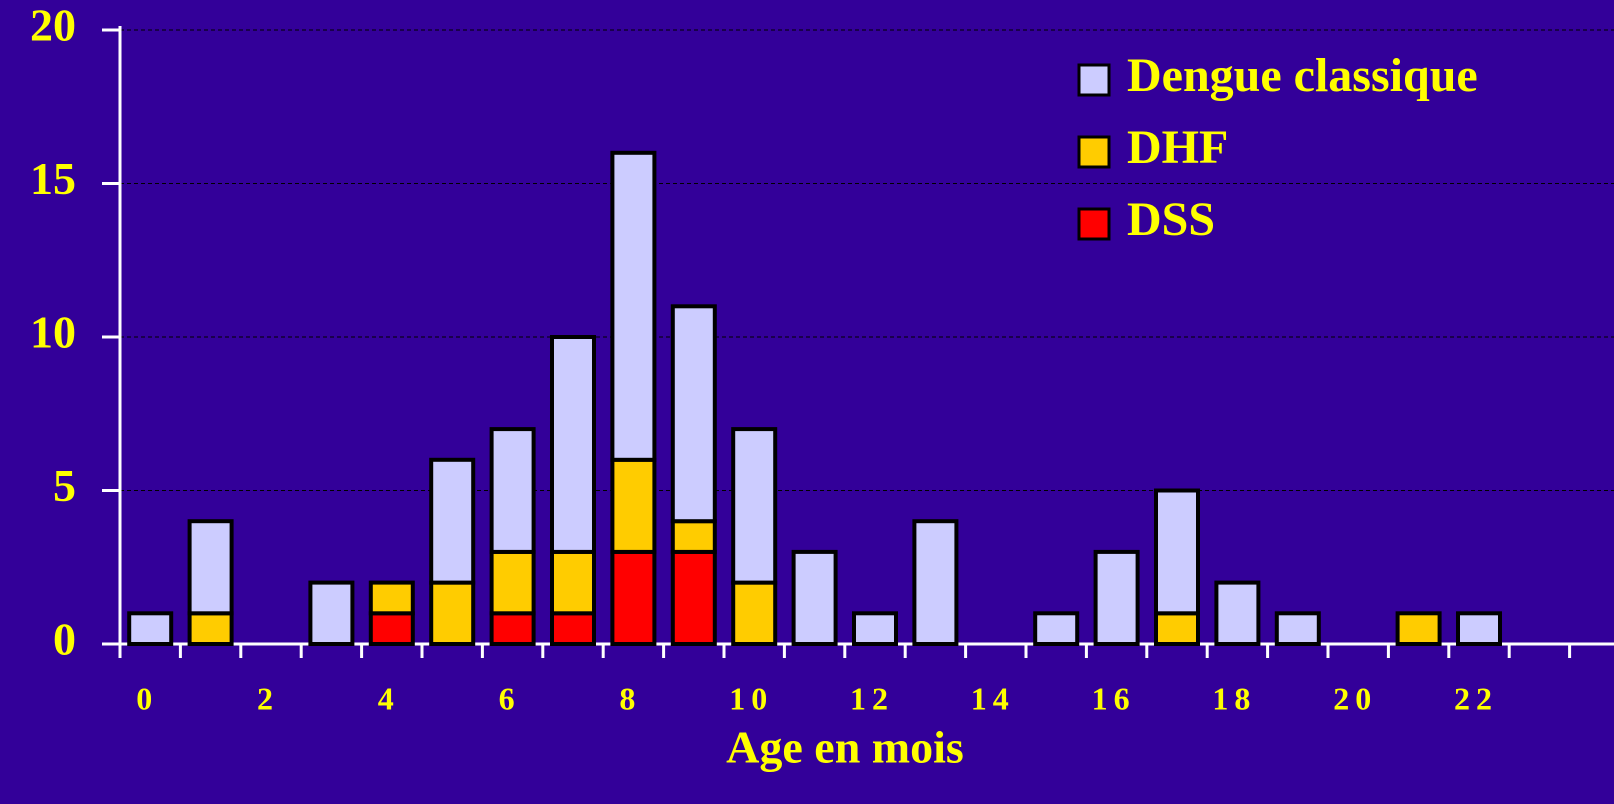 Image resolution: width=1614 pixels, height=804 pixels. I want to click on y-tick-label: 20, so click(53, 25).